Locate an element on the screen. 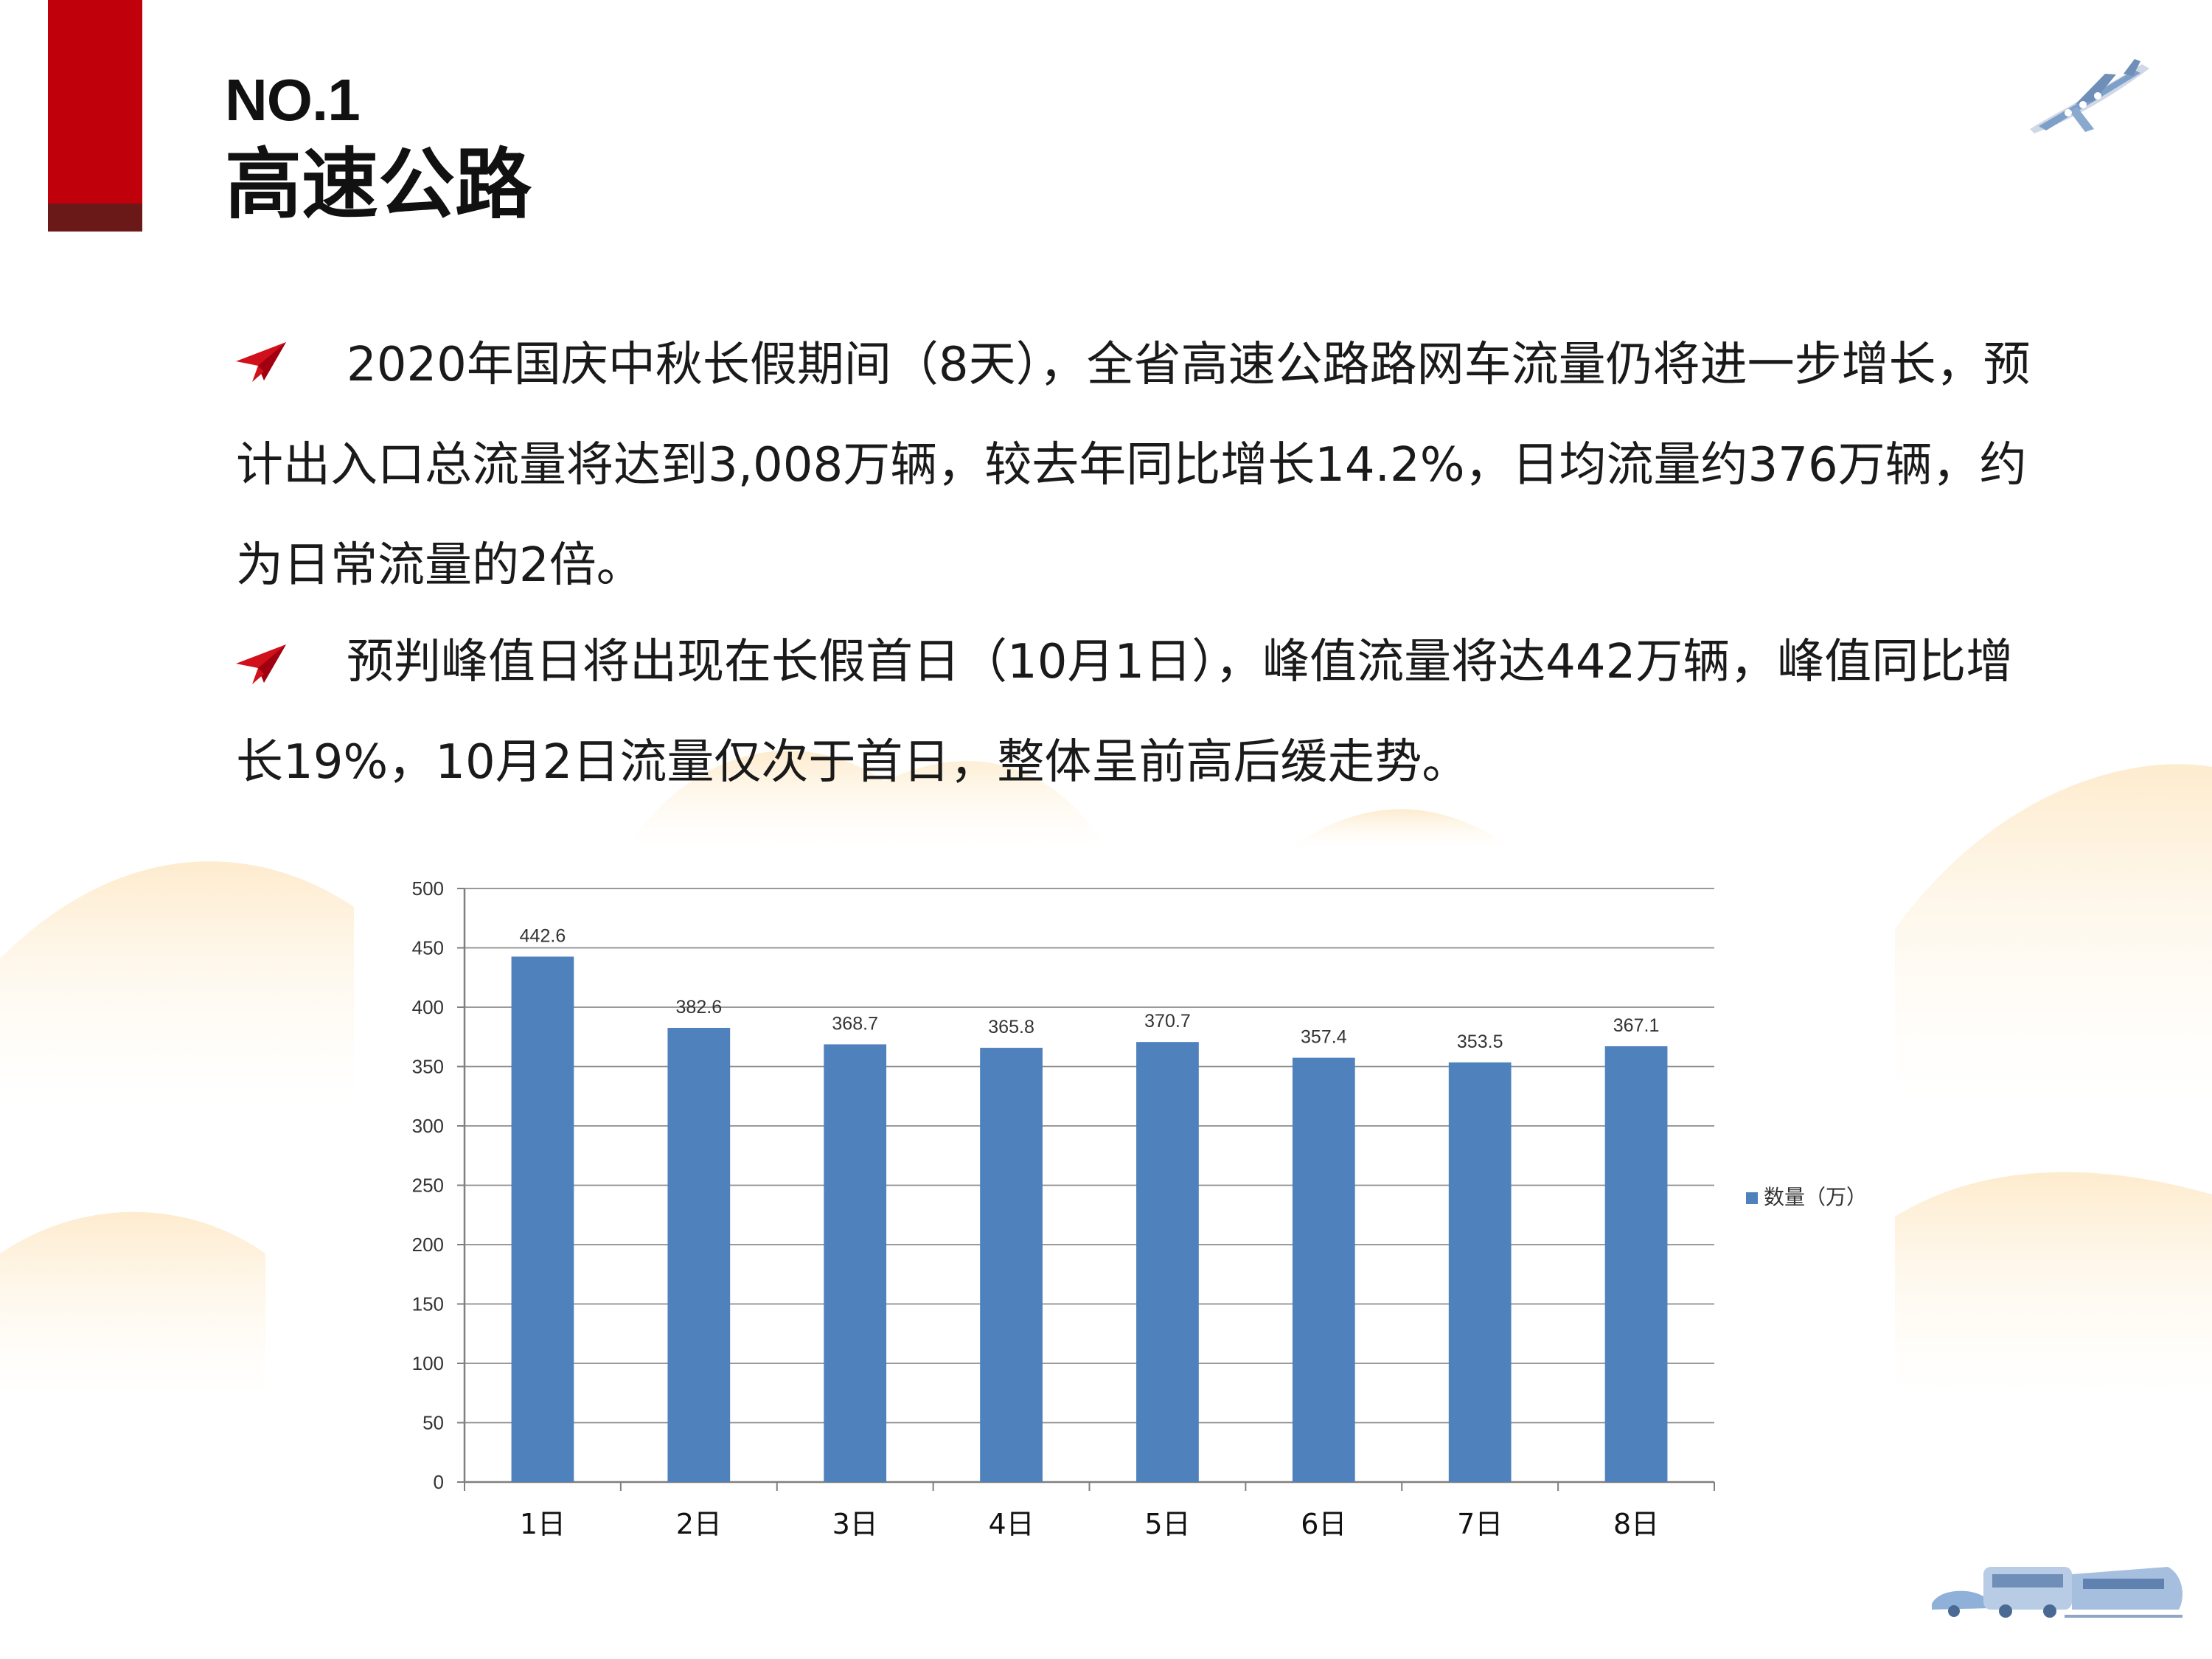  y-tick-label: 200 is located at coordinates (428, 1245).